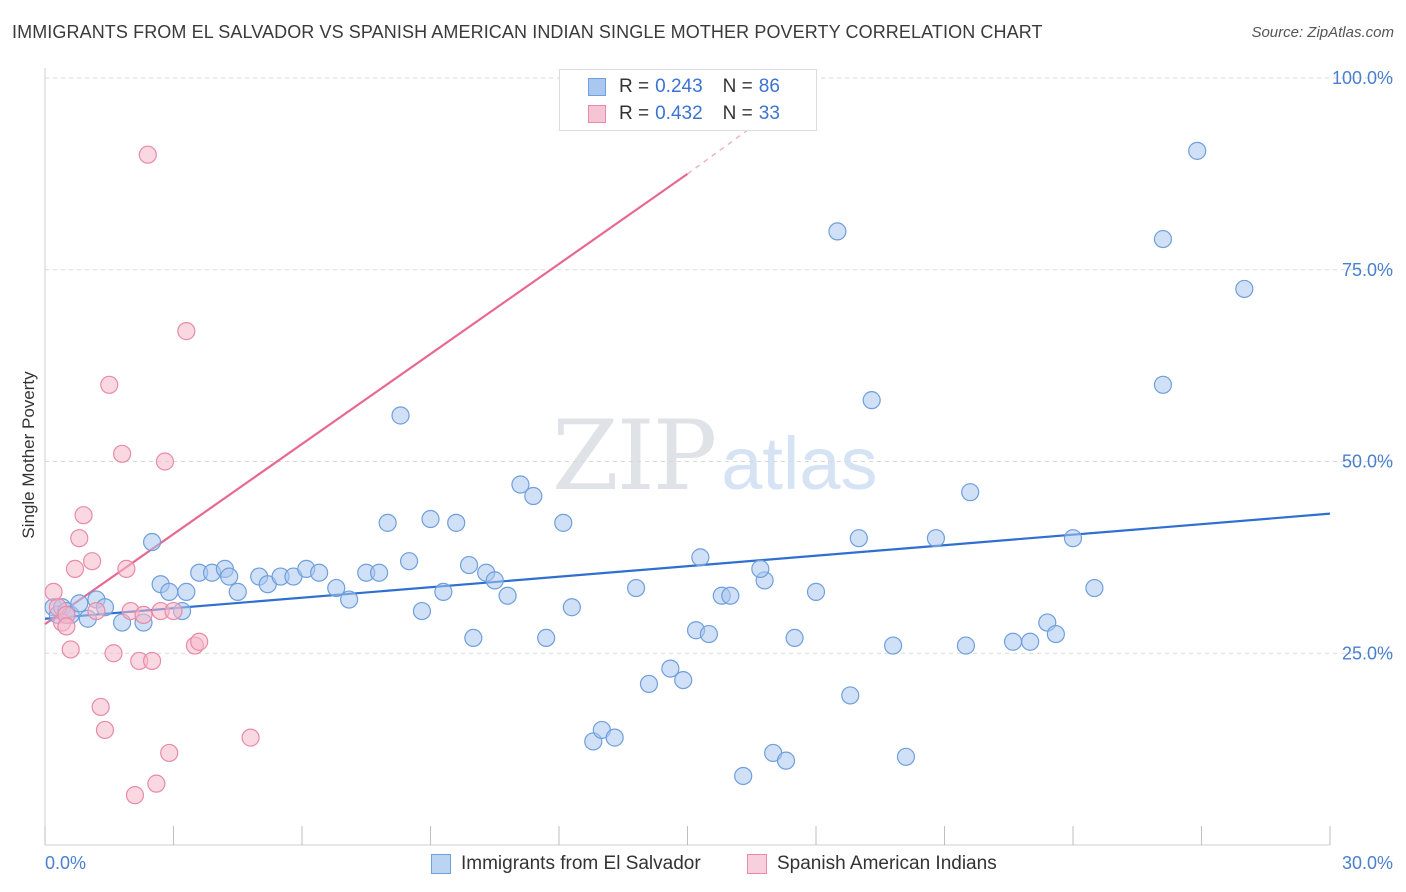  Describe the element at coordinates (581, 863) in the screenshot. I see `bottom-legend-label-salvador: Immigrants from El Salvador` at that location.